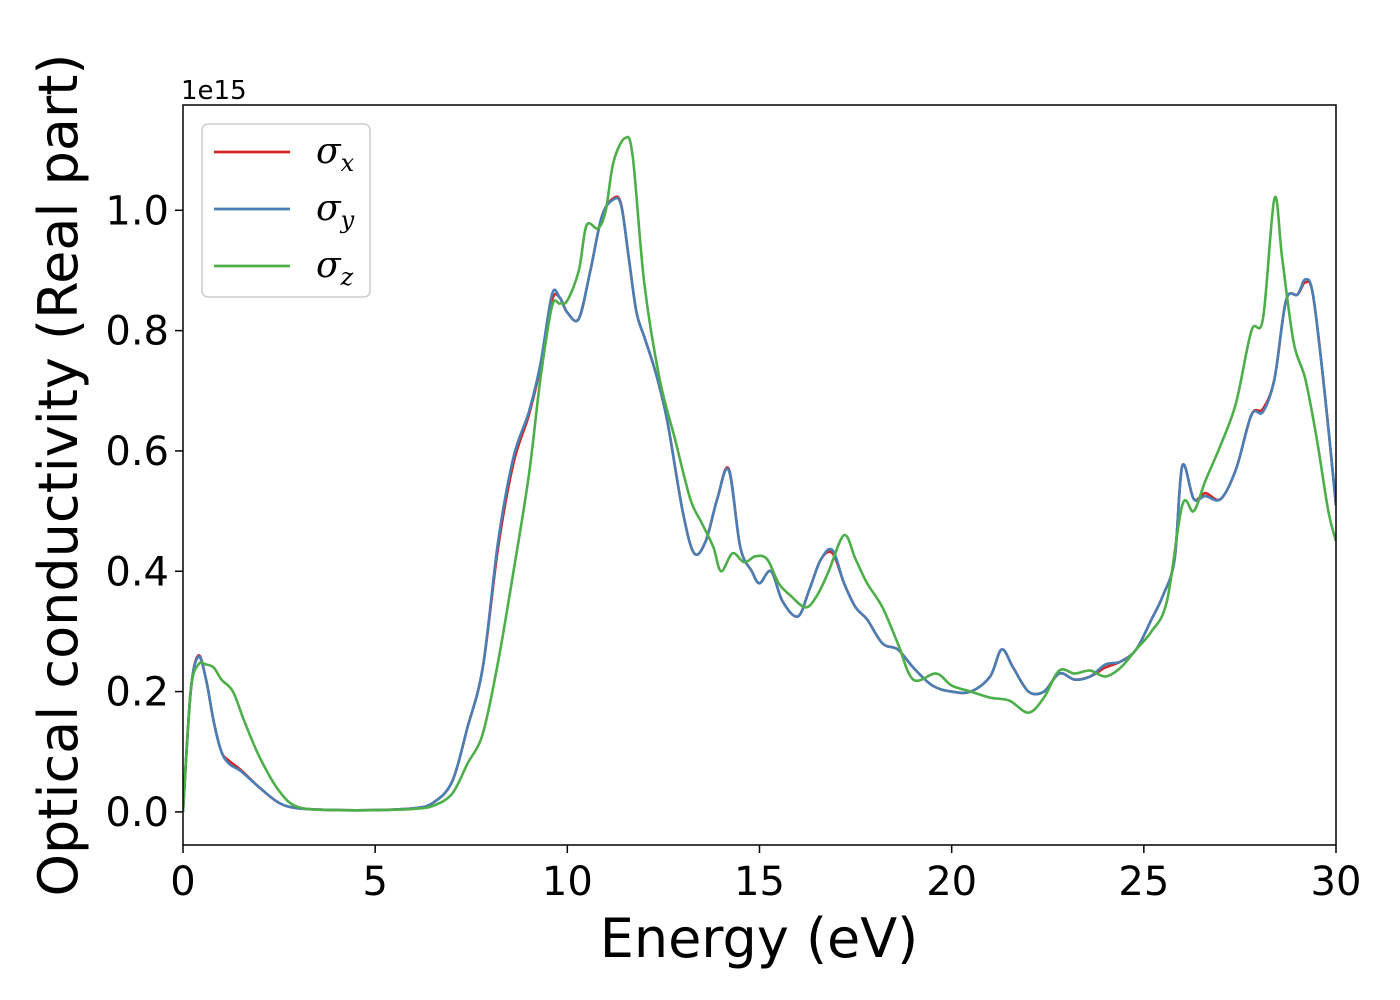  Describe the element at coordinates (137, 452) in the screenshot. I see `y-tick-label: 0.6` at that location.